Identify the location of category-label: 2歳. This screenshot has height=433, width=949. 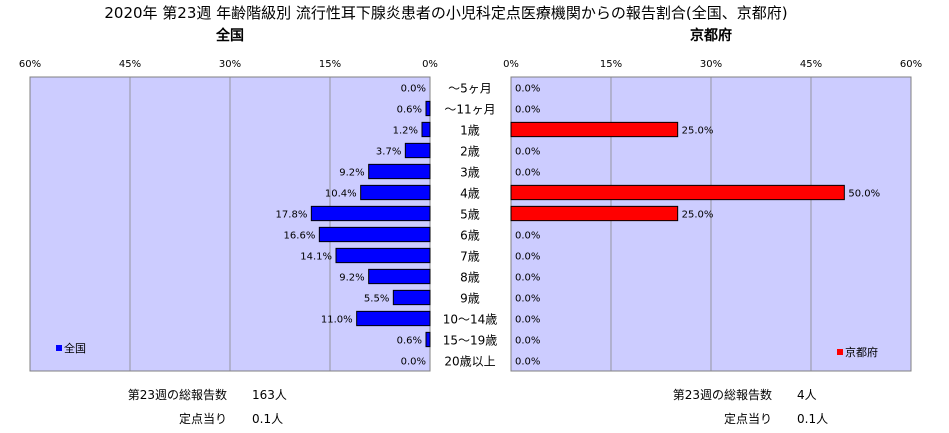
(470, 152).